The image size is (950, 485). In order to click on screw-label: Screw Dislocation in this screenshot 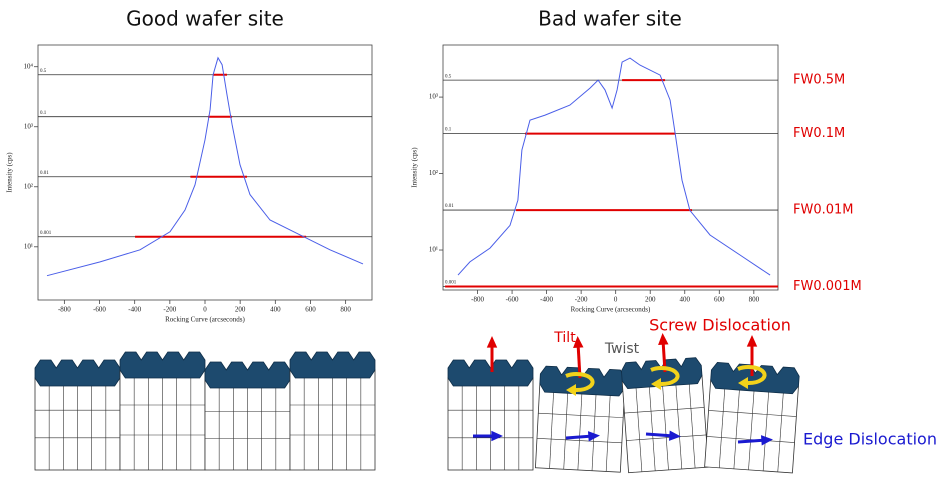, I will do `click(720, 325)`.